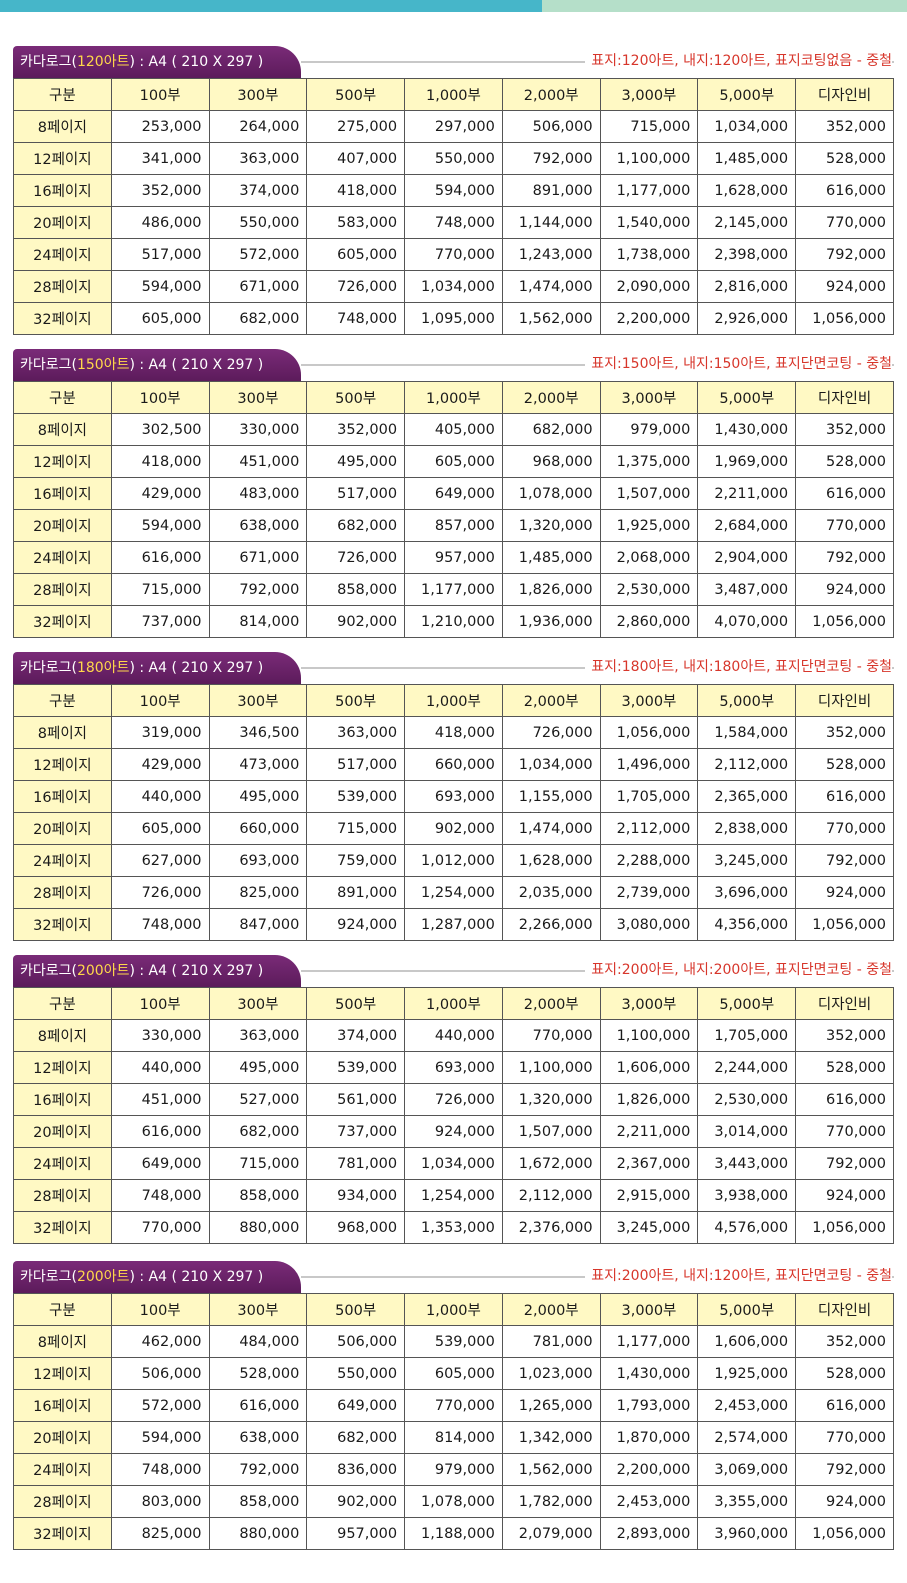  What do you see at coordinates (62, 589) in the screenshot?
I see `row-label: 28페이지` at bounding box center [62, 589].